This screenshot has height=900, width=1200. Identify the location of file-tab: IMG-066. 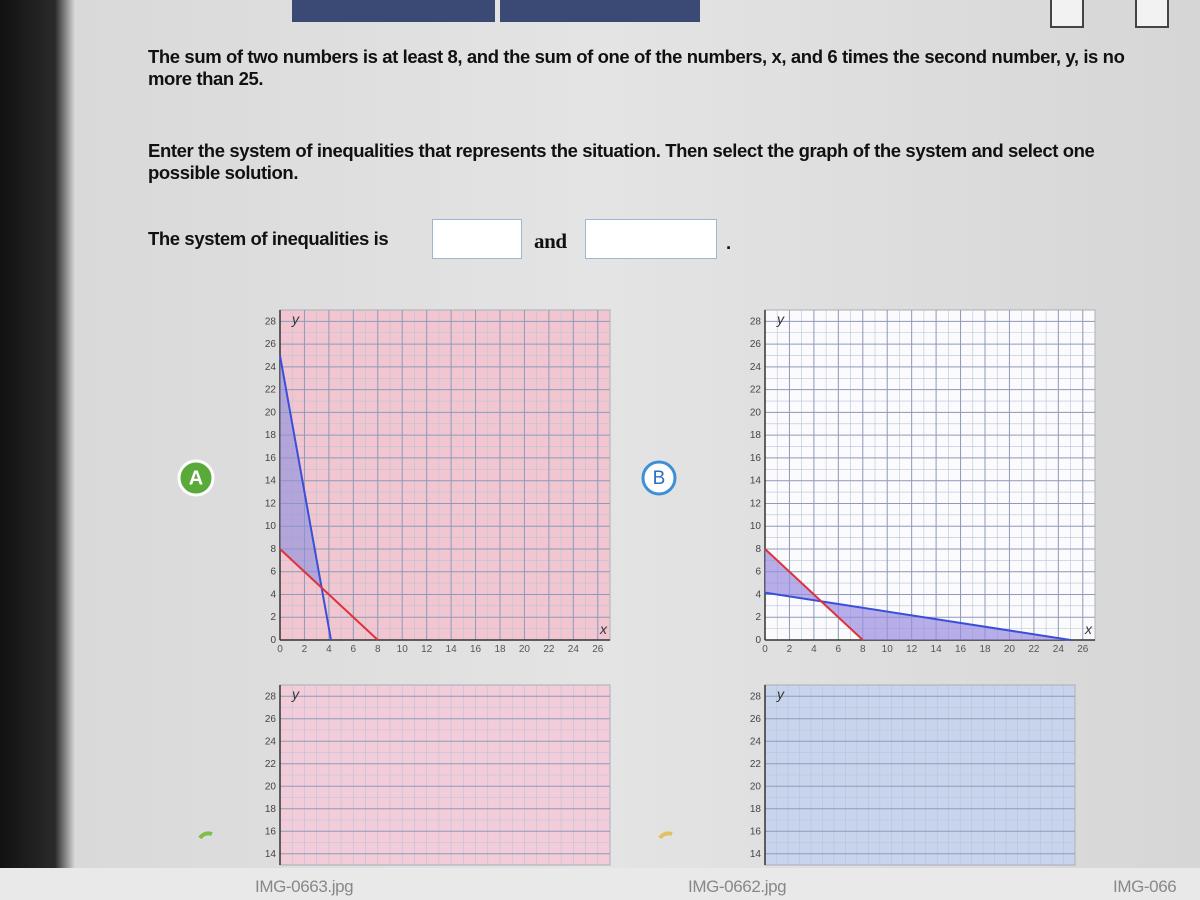
(1145, 886).